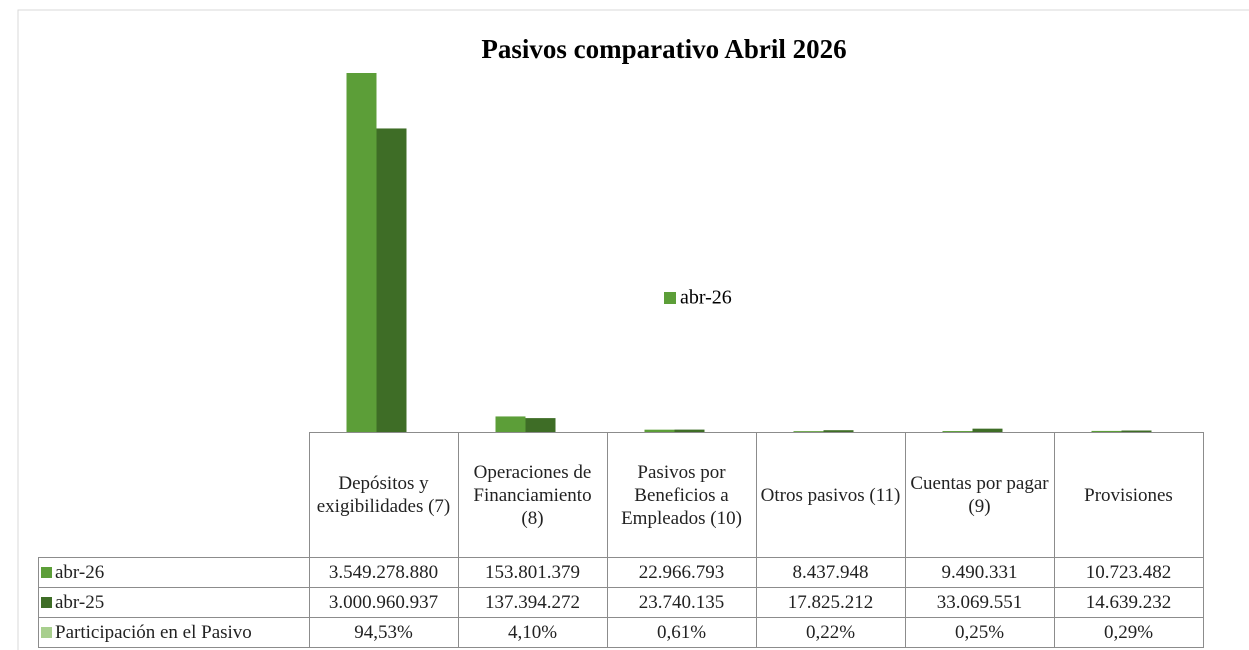 The width and height of the screenshot is (1249, 650). Describe the element at coordinates (383, 632) in the screenshot. I see `value-cell: 94,53%` at that location.